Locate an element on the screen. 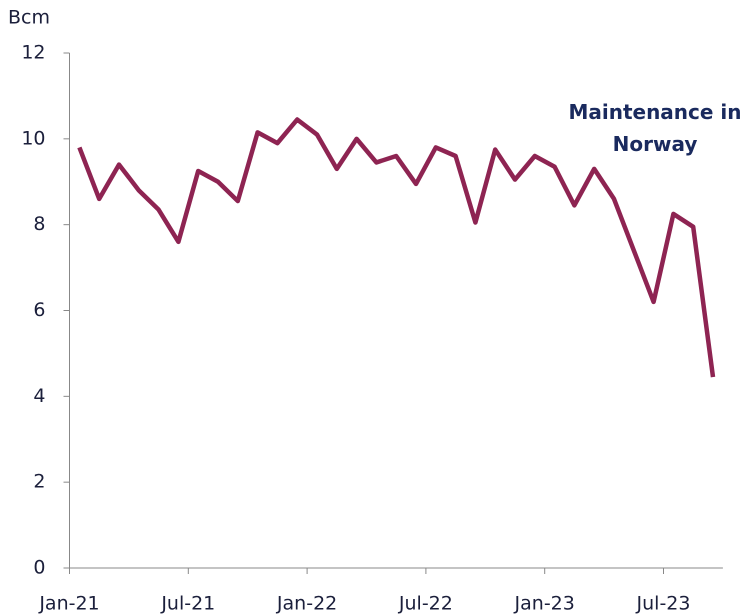 The image size is (751, 615). annotation: Maintenance in Norway is located at coordinates (655, 128).